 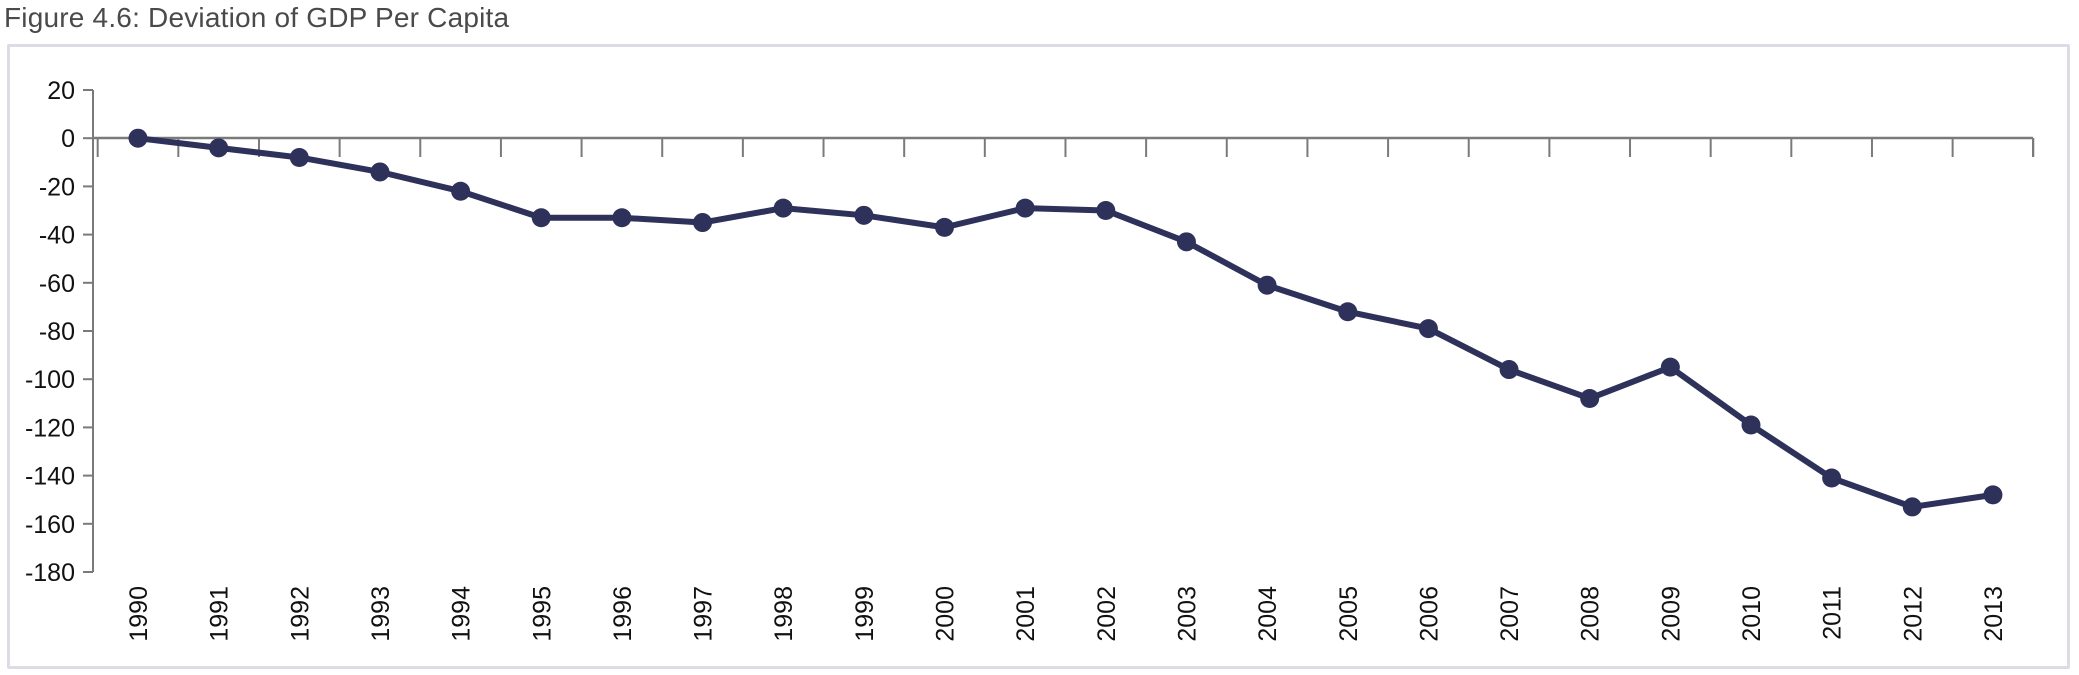 What do you see at coordinates (1752, 614) in the screenshot?
I see `x-tick-label: 2010` at bounding box center [1752, 614].